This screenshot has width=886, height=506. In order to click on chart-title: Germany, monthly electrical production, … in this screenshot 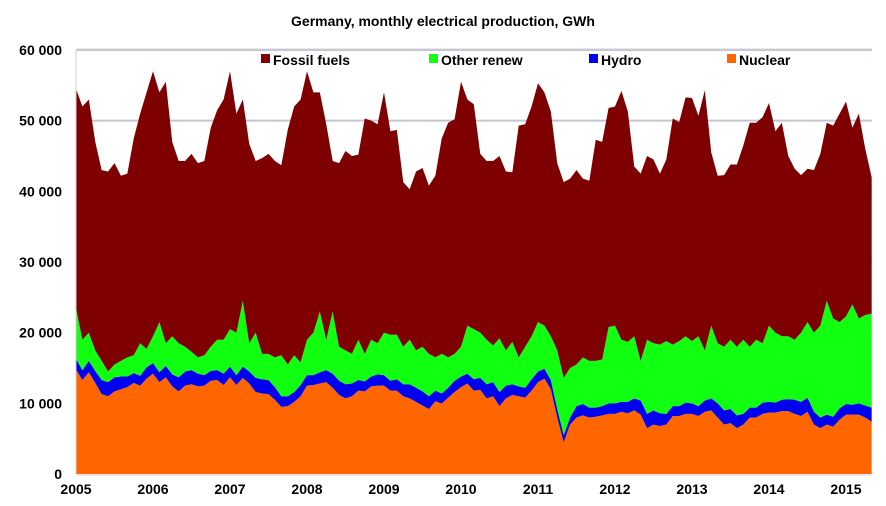, I will do `click(443, 21)`.